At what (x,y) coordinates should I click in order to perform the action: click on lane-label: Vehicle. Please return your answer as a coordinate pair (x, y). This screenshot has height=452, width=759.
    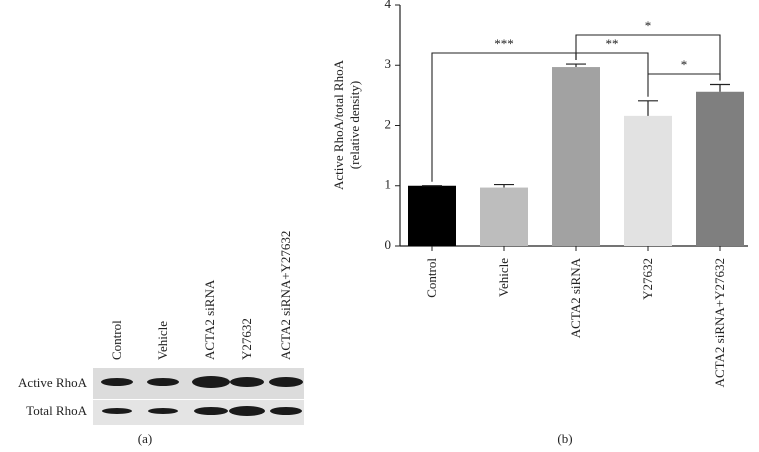
    Looking at the image, I should click on (162, 340).